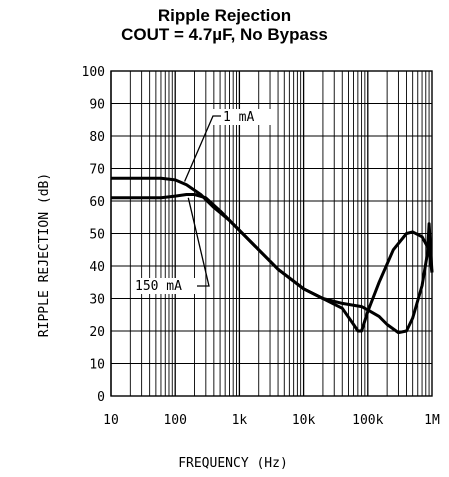 Image resolution: width=449 pixels, height=477 pixels. I want to click on annotation-150ma: 150 mA, so click(158, 286).